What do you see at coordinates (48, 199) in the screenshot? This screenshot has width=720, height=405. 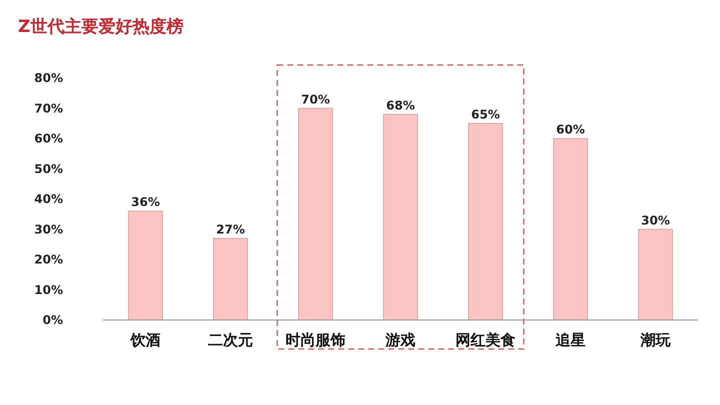 I see `y-tick-label: 40%` at bounding box center [48, 199].